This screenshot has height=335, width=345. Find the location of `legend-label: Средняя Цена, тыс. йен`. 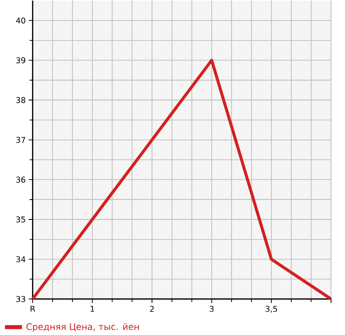

legend-label: Средняя Цена, тыс. йен is located at coordinates (82, 327).